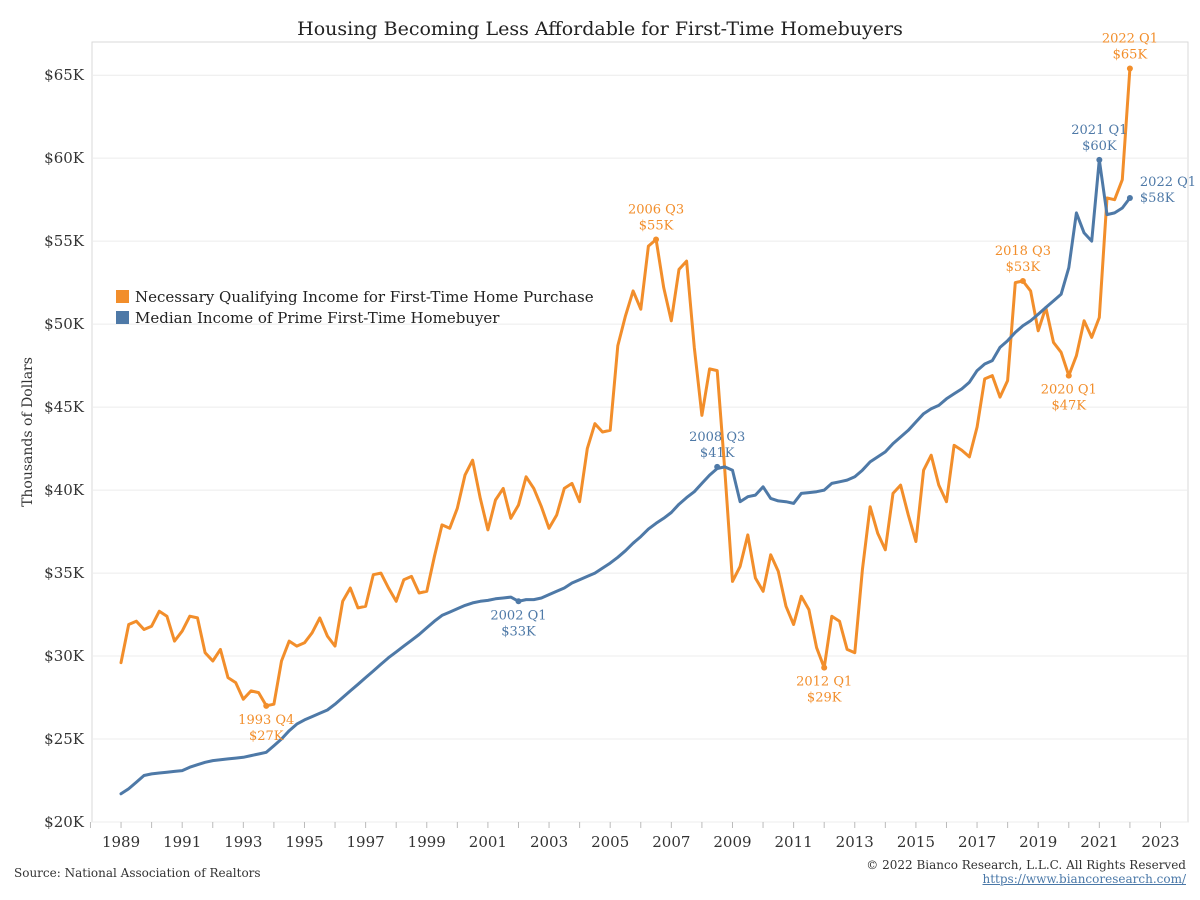  Describe the element at coordinates (64, 75) in the screenshot. I see `y-tick-label: $65K` at that location.